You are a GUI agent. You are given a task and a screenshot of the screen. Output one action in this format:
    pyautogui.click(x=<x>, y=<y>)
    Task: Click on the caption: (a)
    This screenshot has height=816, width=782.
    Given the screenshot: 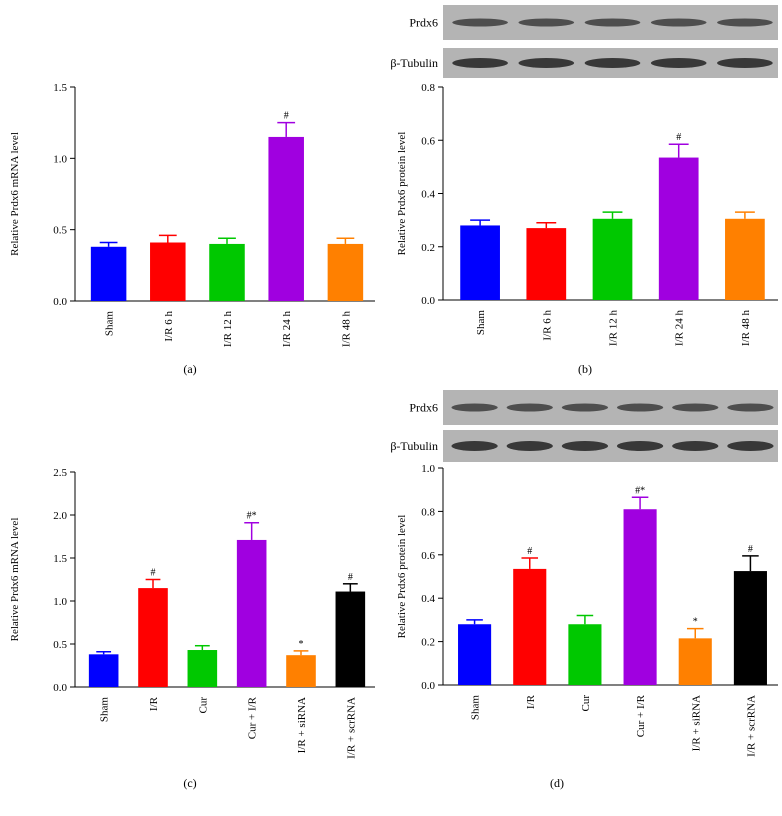 What is the action you would take?
    pyautogui.click(x=189, y=369)
    